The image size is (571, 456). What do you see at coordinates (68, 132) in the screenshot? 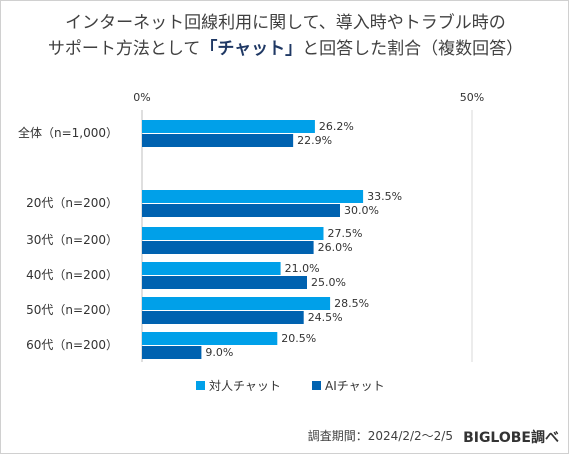
I see `category-label: 全体（n=1,000）` at bounding box center [68, 132].